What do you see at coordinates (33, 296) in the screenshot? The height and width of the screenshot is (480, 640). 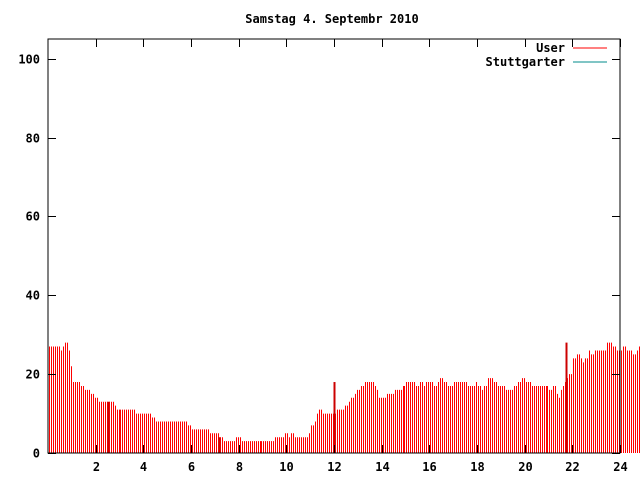 I see `y-tick-label: 40` at bounding box center [33, 296].